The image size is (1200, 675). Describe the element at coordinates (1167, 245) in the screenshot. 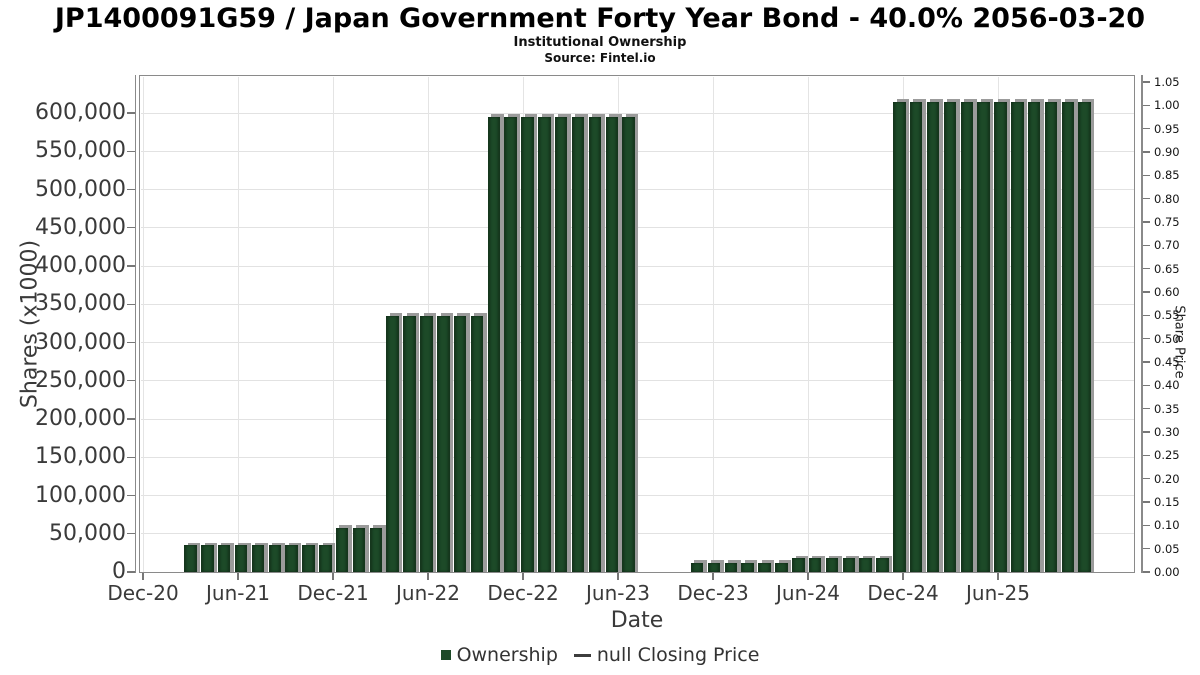

I see `y-axis-tick-label-right: 0.70` at that location.